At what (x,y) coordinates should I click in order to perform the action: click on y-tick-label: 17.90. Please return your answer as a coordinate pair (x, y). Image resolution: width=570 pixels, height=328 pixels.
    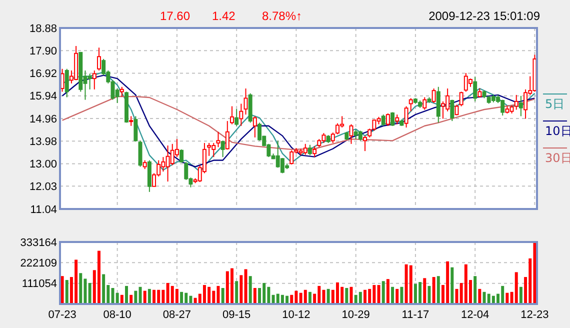
    Looking at the image, I should click on (43, 51).